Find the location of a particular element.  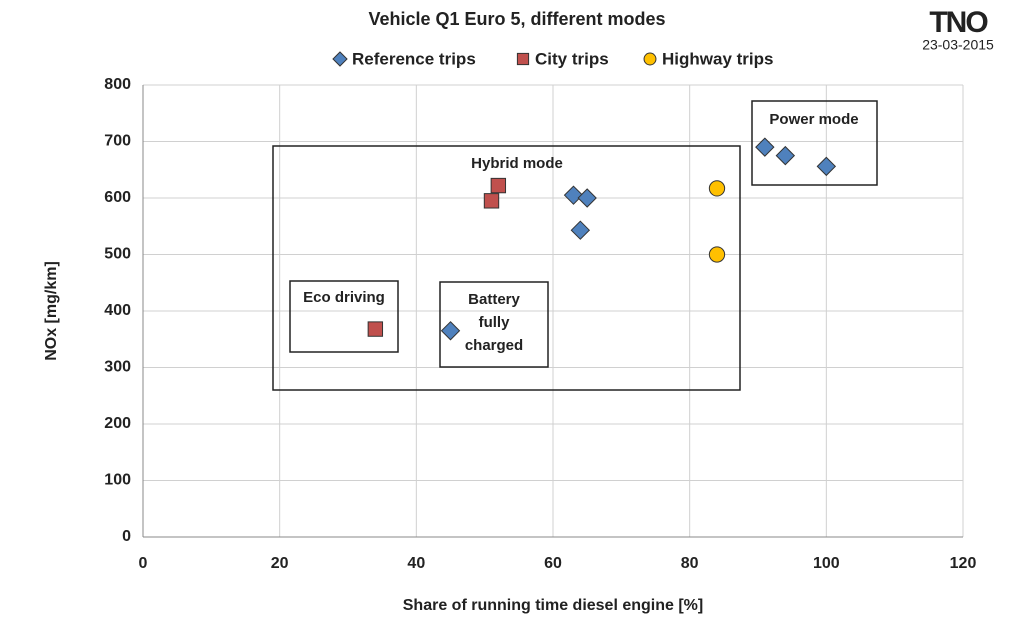

date: 23-03-2015 is located at coordinates (958, 45).